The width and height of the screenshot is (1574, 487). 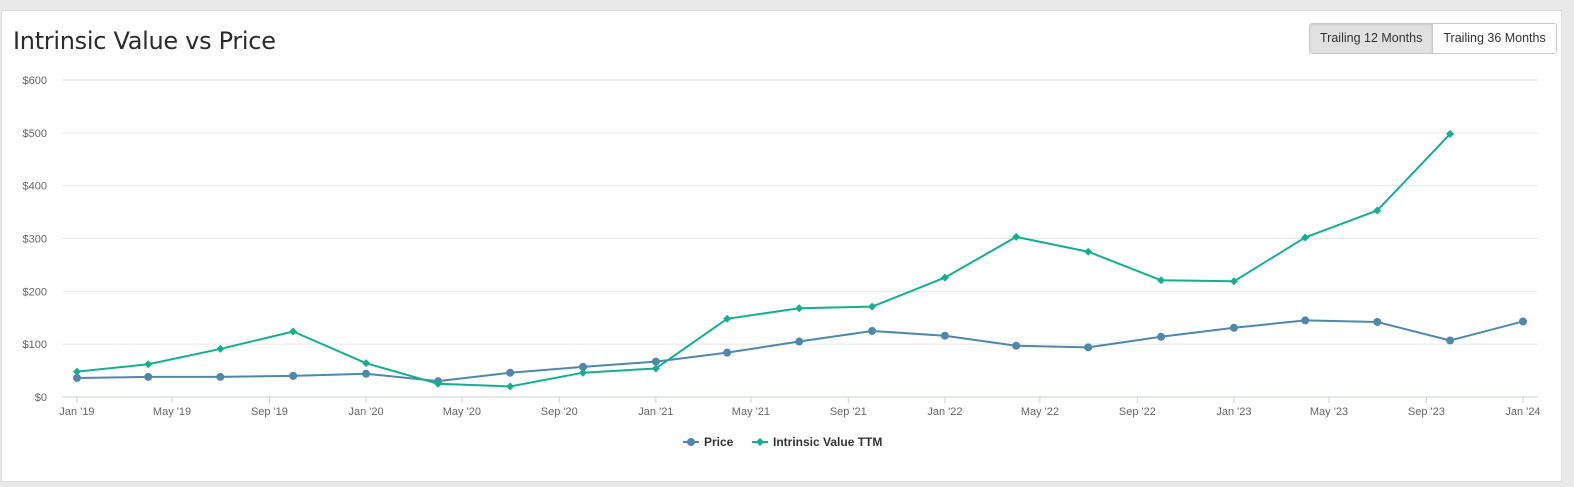 What do you see at coordinates (172, 412) in the screenshot?
I see `x-tick-label: May '19` at bounding box center [172, 412].